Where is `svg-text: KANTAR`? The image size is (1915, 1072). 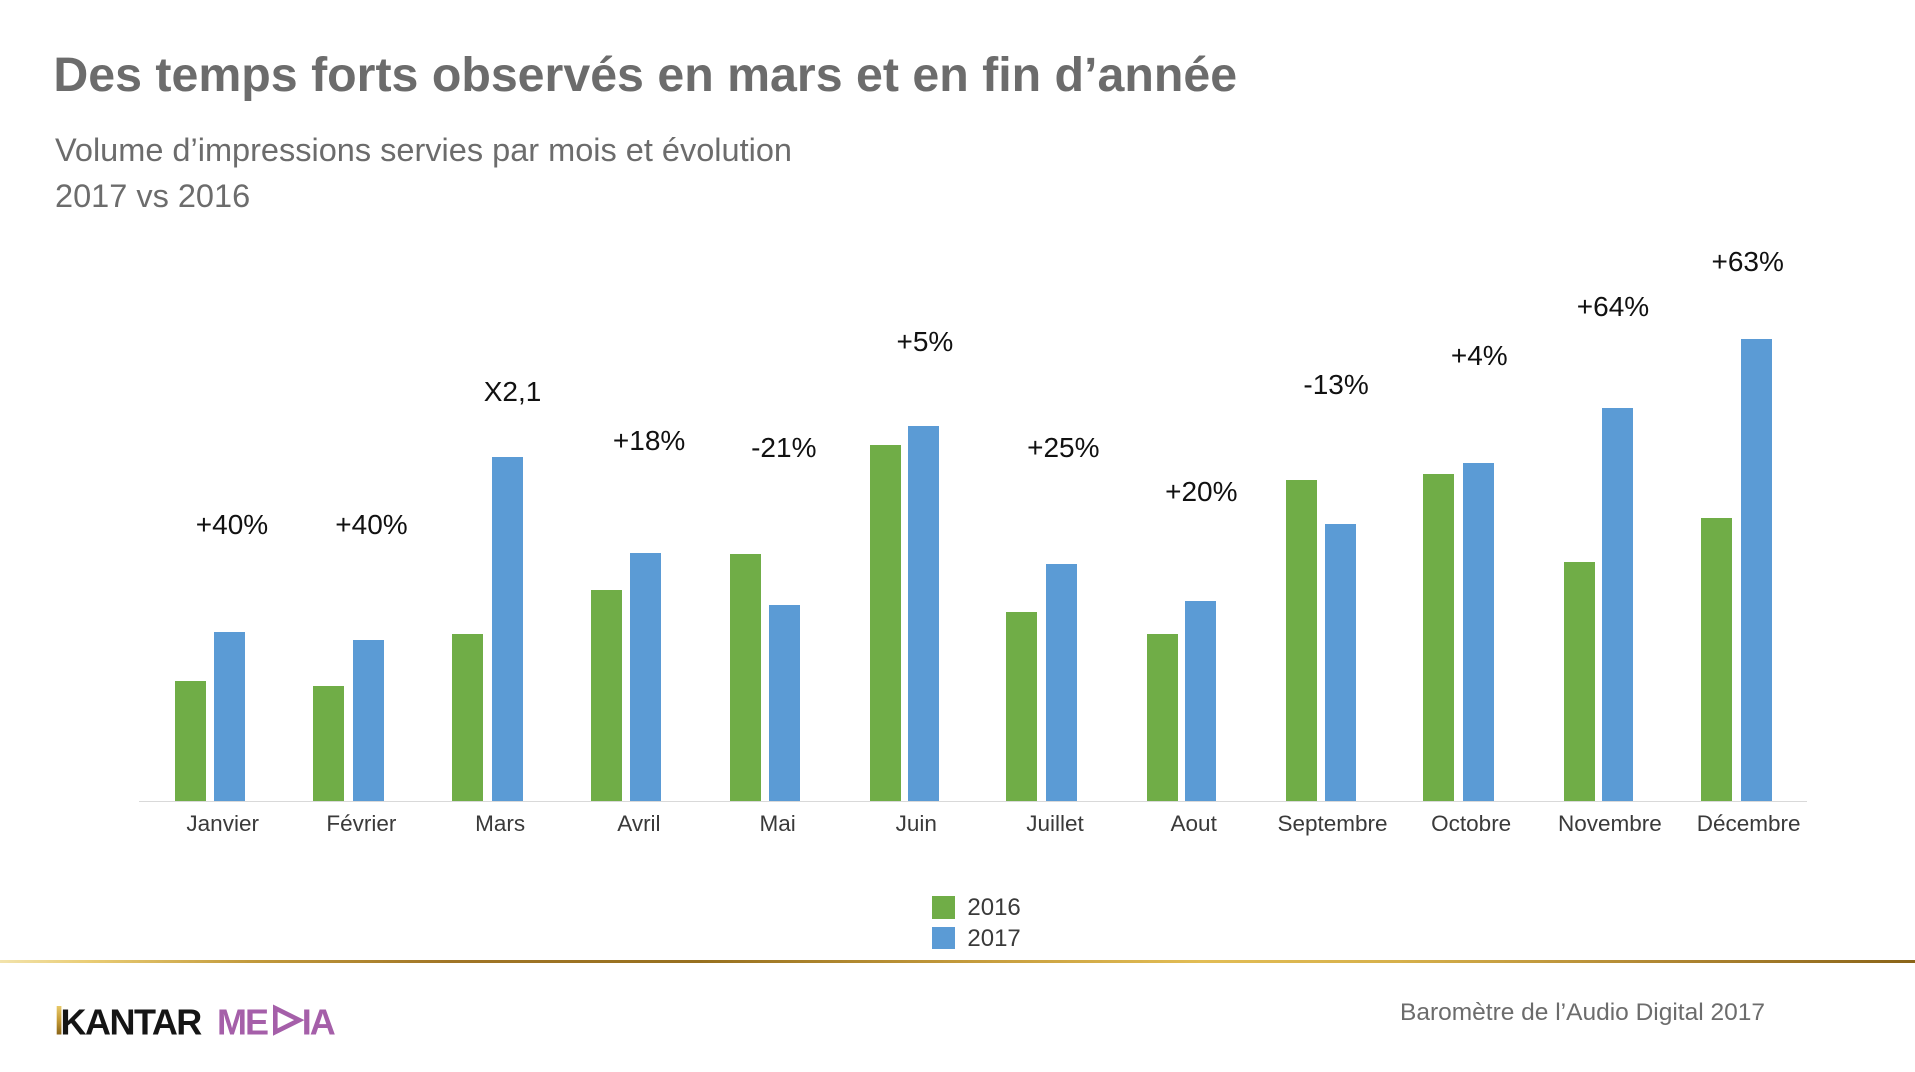 svg-text: KANTAR is located at coordinates (132, 1022).